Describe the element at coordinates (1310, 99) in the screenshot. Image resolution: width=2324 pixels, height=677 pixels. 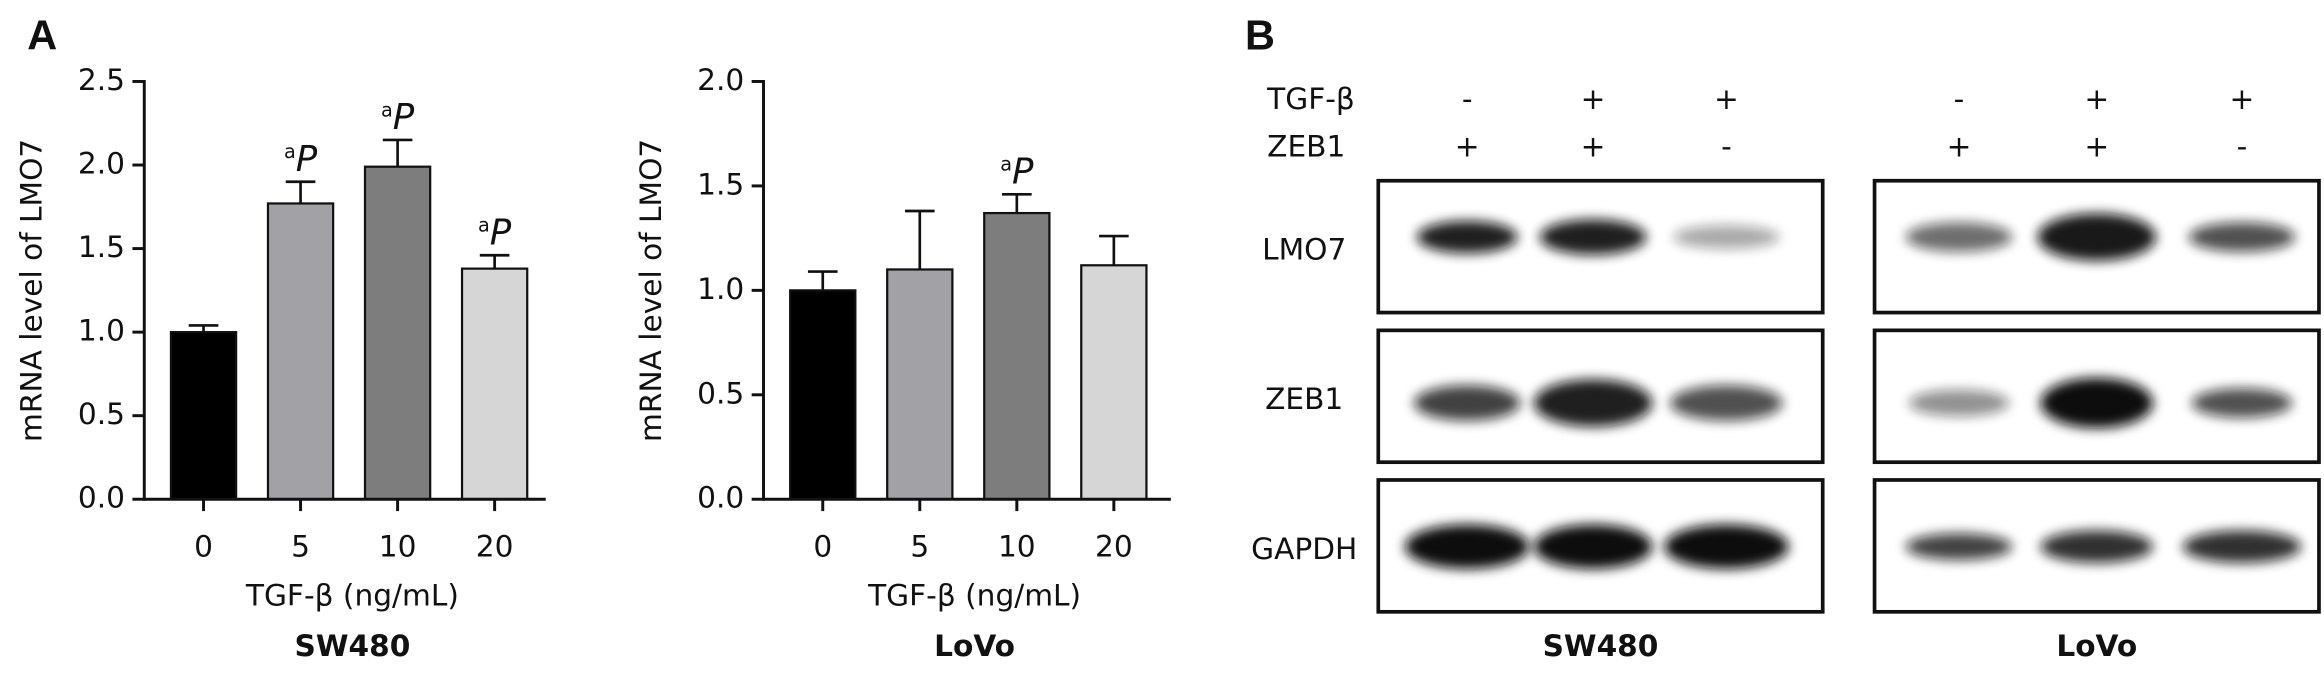
I see `condition-label: TGF-β` at that location.